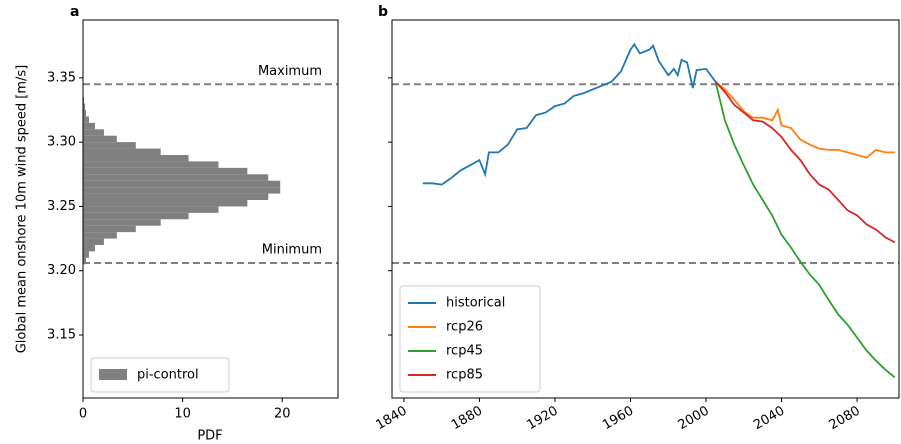 The height and width of the screenshot is (444, 901). What do you see at coordinates (694, 419) in the screenshot?
I see `x-tick-label: 2000` at bounding box center [694, 419].